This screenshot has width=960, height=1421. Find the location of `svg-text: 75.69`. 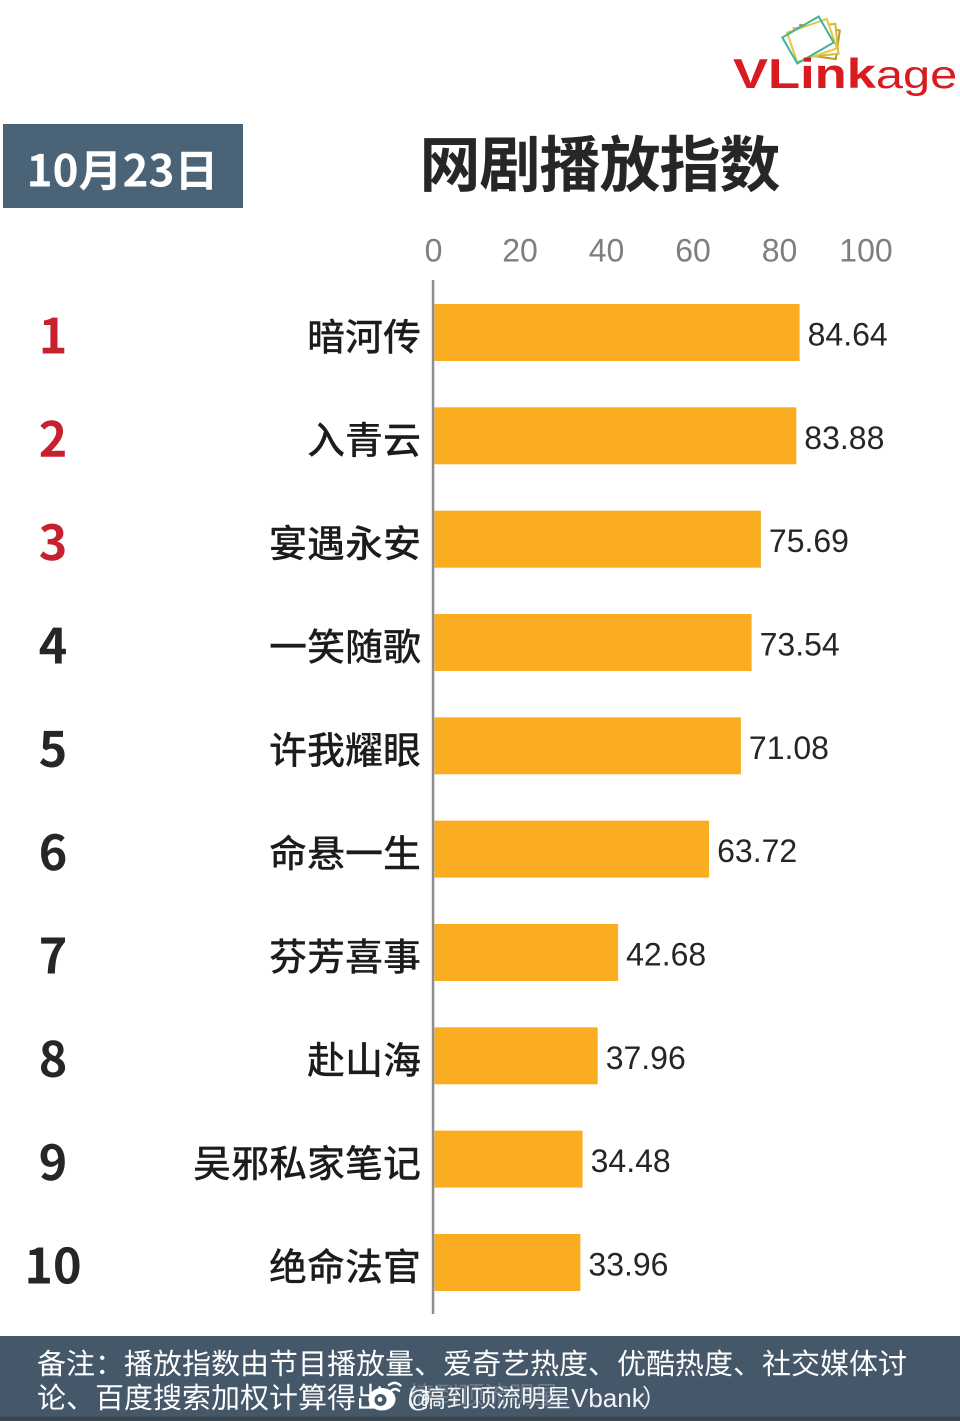

svg-text: 75.69 is located at coordinates (809, 541).